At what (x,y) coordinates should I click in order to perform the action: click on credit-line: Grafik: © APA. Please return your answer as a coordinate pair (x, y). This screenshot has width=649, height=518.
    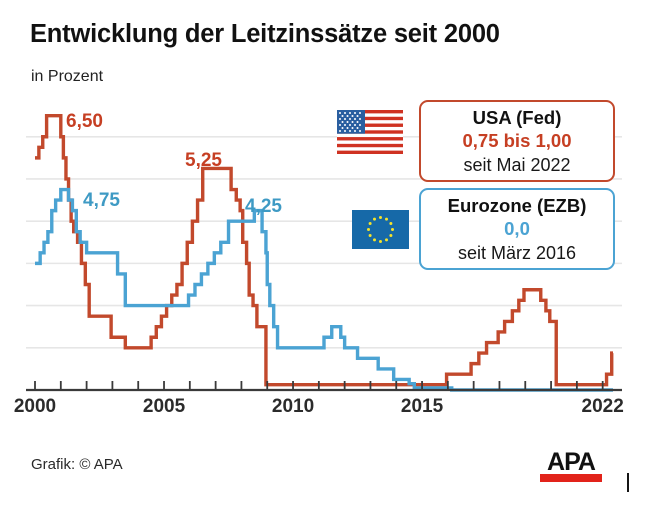
    Looking at the image, I should click on (77, 464).